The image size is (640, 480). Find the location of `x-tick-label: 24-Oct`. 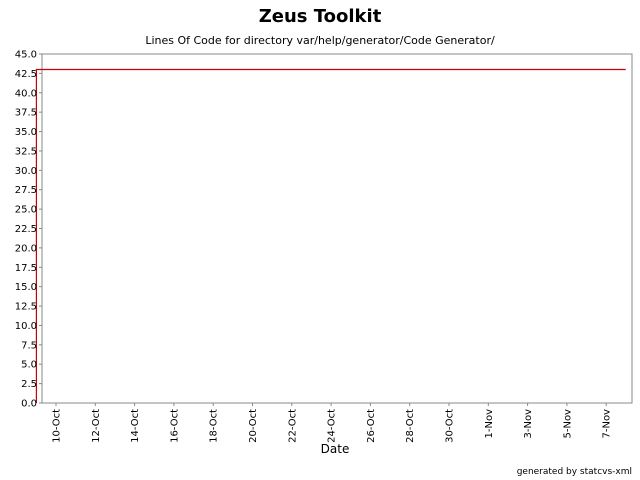

x-tick-label: 24-Oct is located at coordinates (332, 426).